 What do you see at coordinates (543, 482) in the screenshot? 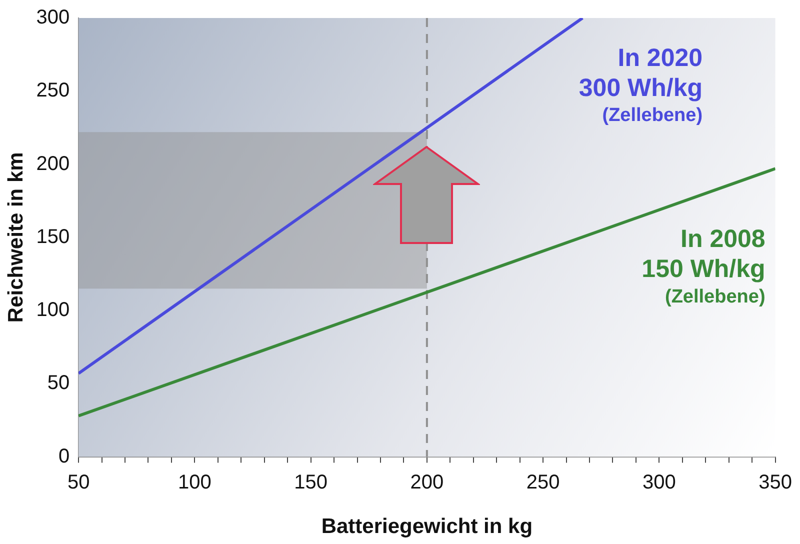
I see `x-tick-label: 250` at bounding box center [543, 482].